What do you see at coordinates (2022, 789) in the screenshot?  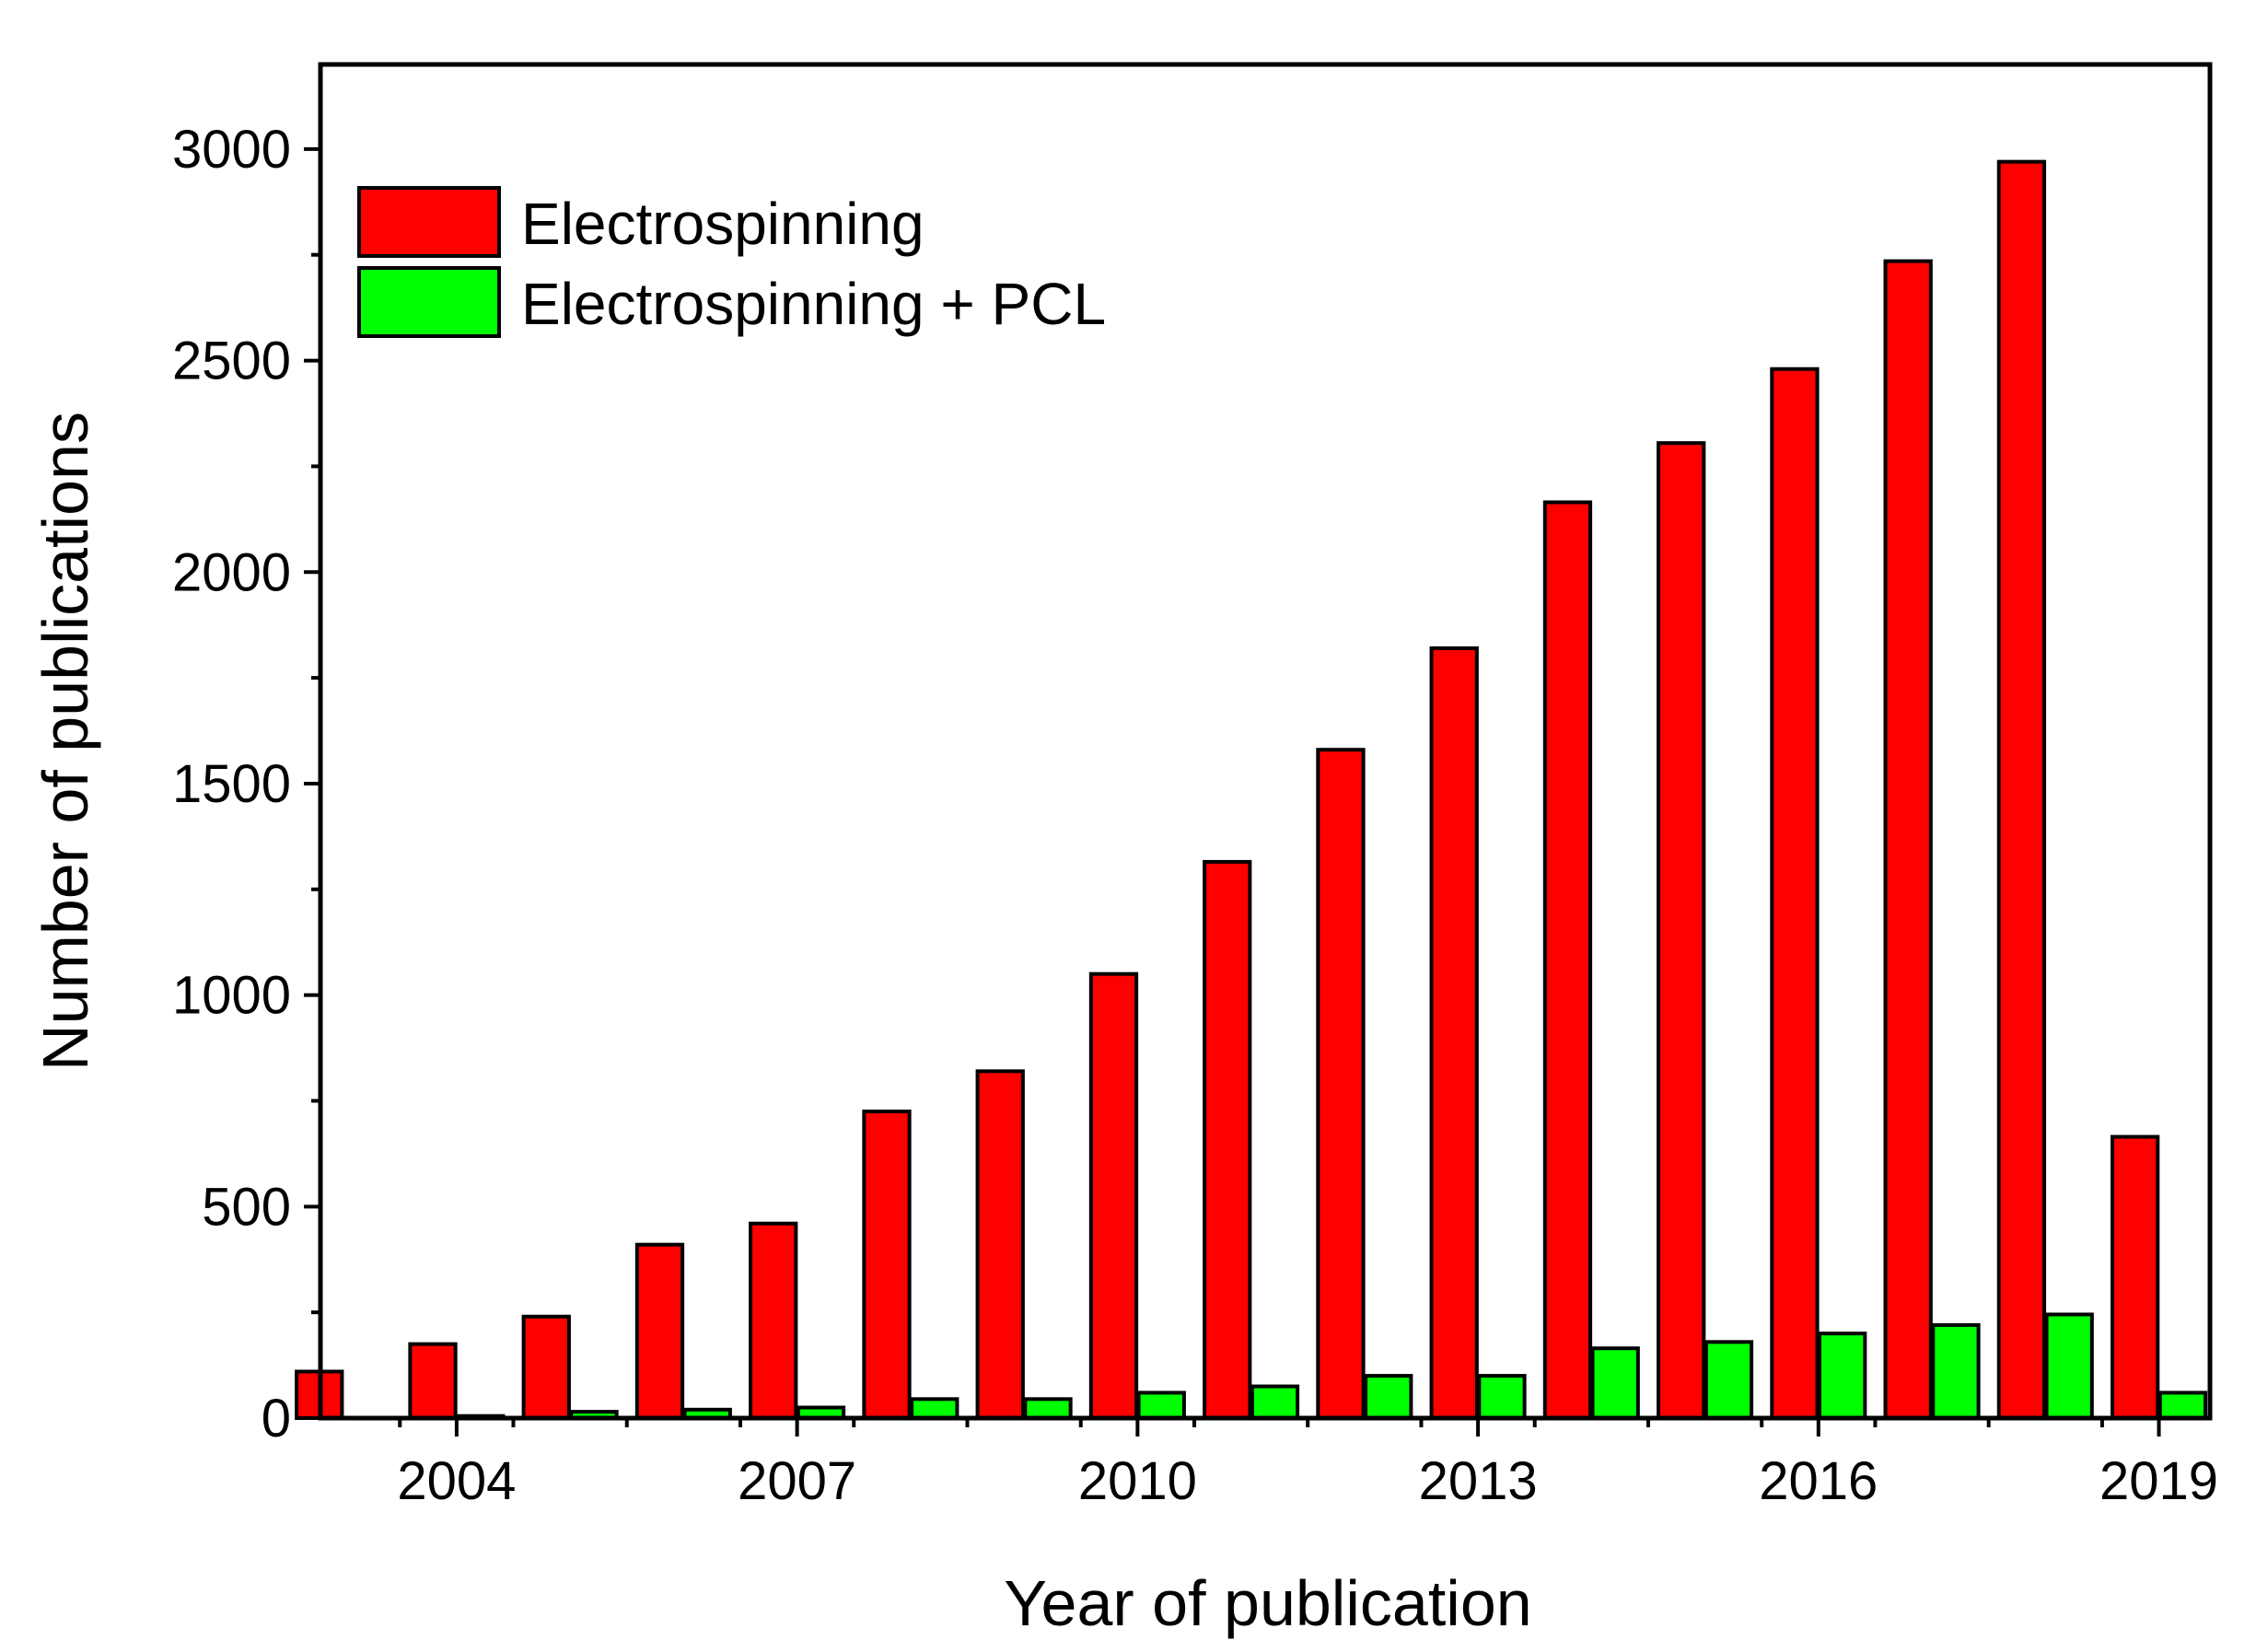 I see `bar-electrospinning-2018` at bounding box center [2022, 789].